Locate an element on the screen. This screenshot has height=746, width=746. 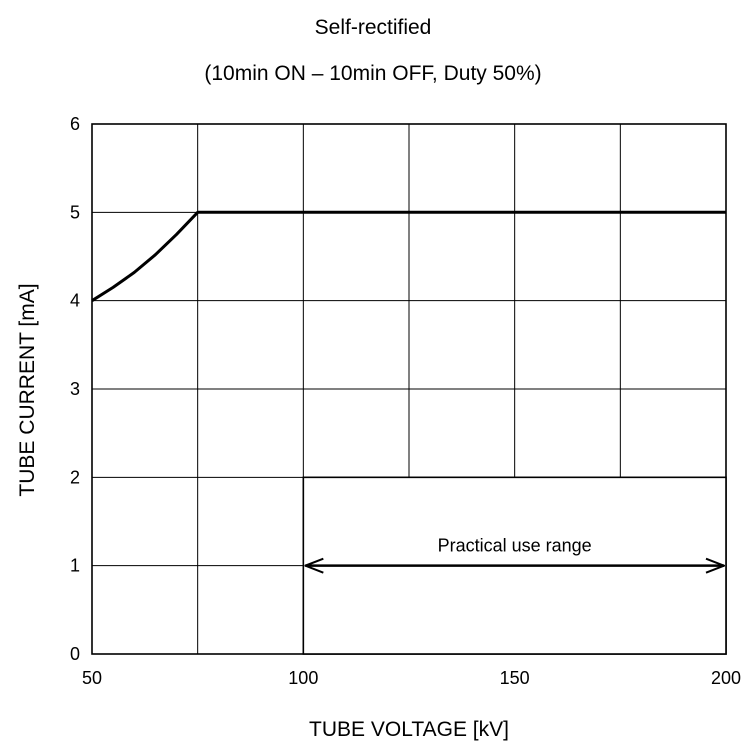
y-tick-label: 4 is located at coordinates (75, 301).